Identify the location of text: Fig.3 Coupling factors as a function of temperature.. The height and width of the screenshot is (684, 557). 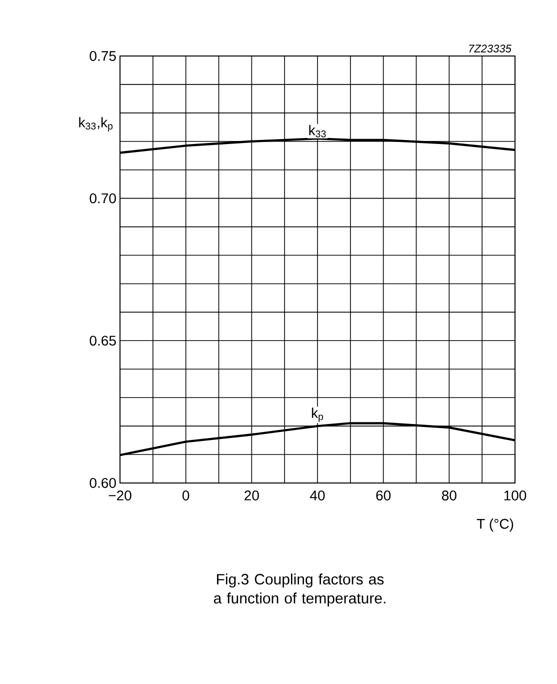
(300, 590).